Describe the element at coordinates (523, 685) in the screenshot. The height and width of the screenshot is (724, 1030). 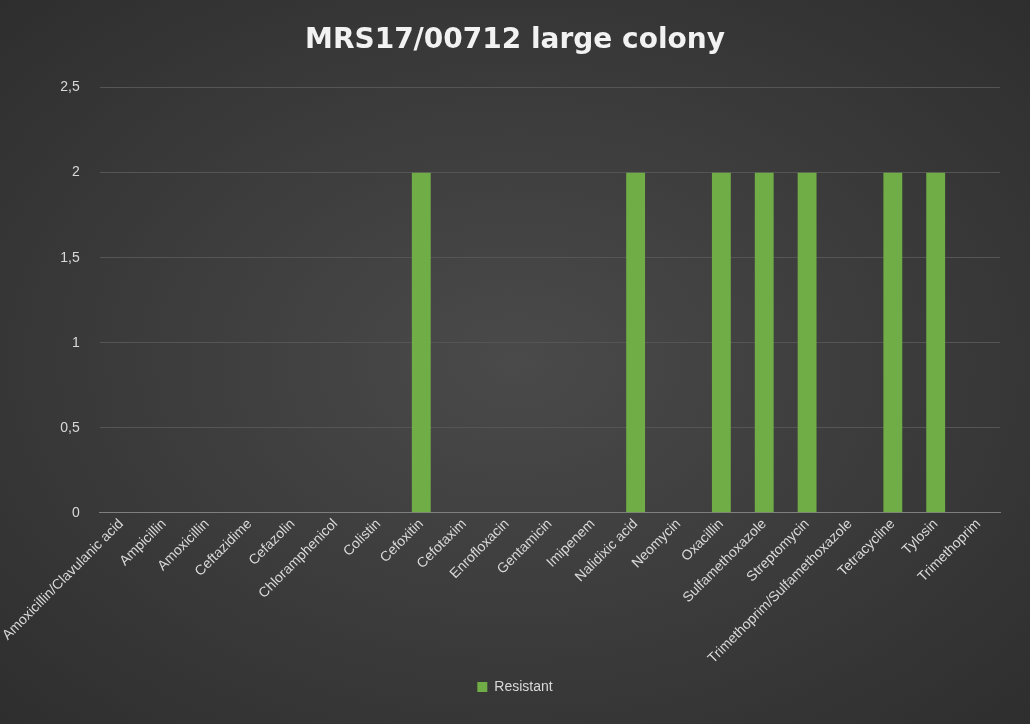
I see `legend-label: Resistant` at that location.